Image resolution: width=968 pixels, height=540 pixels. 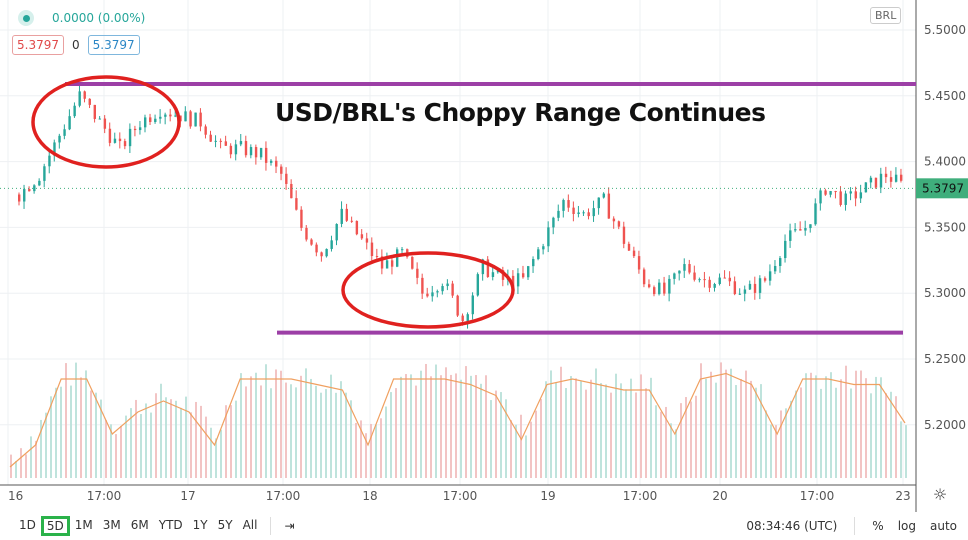 What do you see at coordinates (878, 526) in the screenshot?
I see `percent-button: %` at bounding box center [878, 526].